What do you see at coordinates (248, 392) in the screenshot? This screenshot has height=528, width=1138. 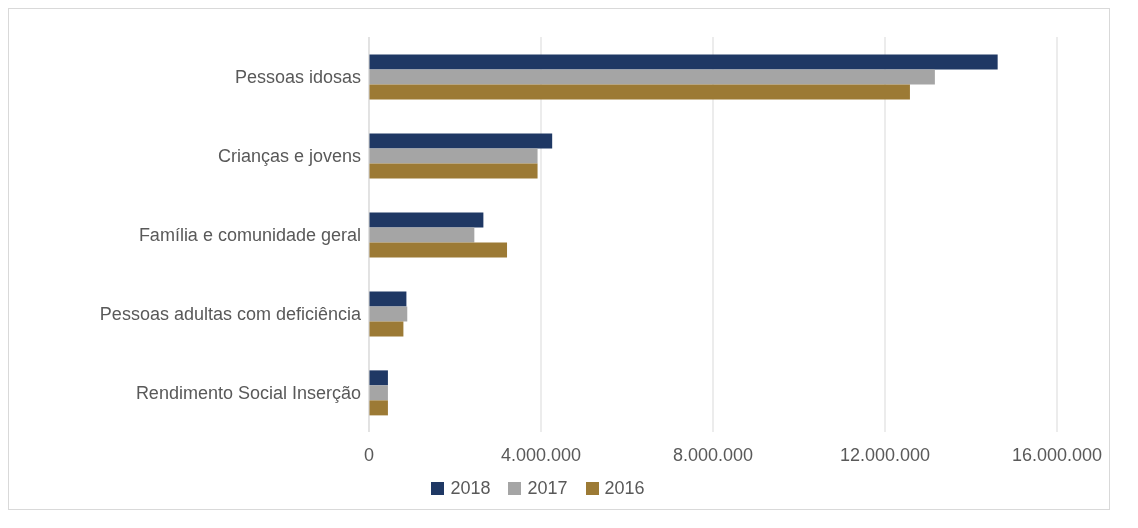 I see `y-tick-label: Rendimento Social Inserção` at bounding box center [248, 392].